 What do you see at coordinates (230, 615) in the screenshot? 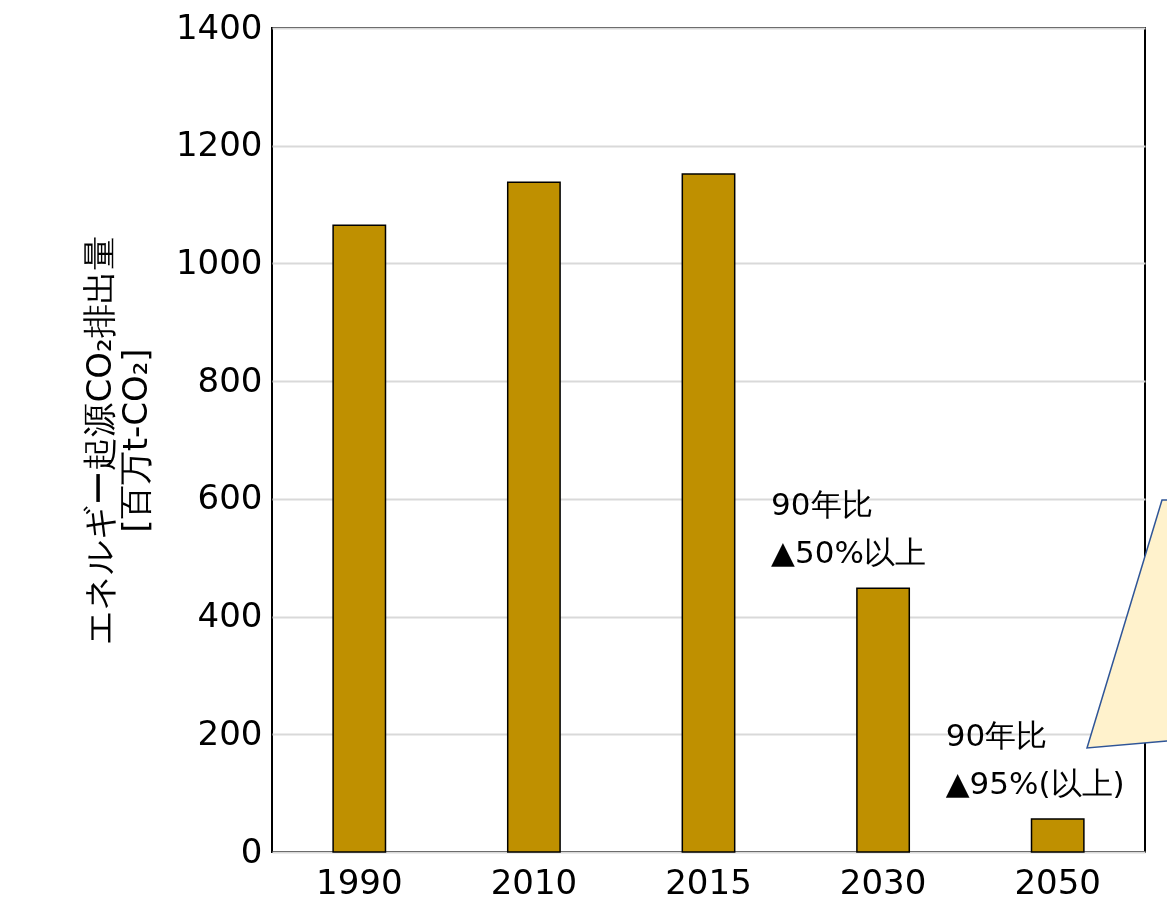
I see `y-tick-label: 400` at bounding box center [230, 615].